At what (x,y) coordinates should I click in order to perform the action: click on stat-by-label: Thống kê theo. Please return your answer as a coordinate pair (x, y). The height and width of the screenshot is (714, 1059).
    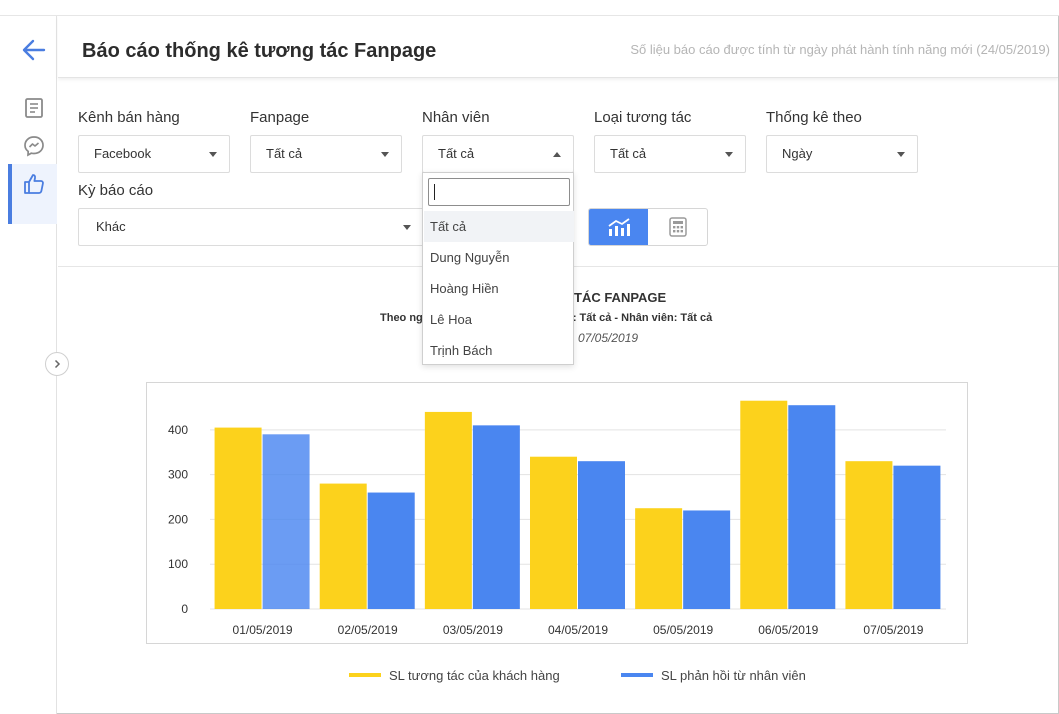
    Looking at the image, I should click on (814, 117).